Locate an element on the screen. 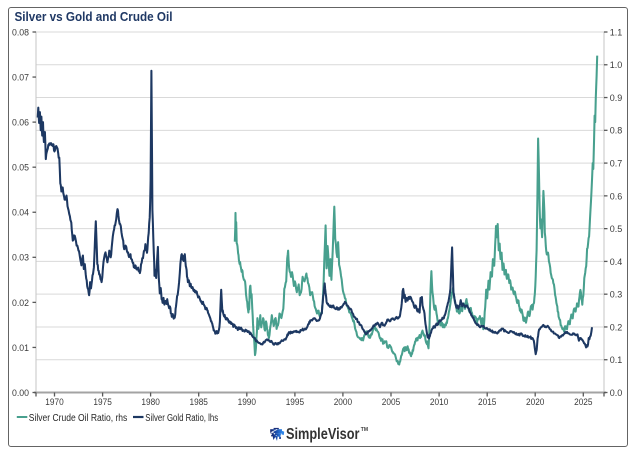 Image resolution: width=634 pixels, height=456 pixels. svg-text: 0.1 is located at coordinates (616, 360).